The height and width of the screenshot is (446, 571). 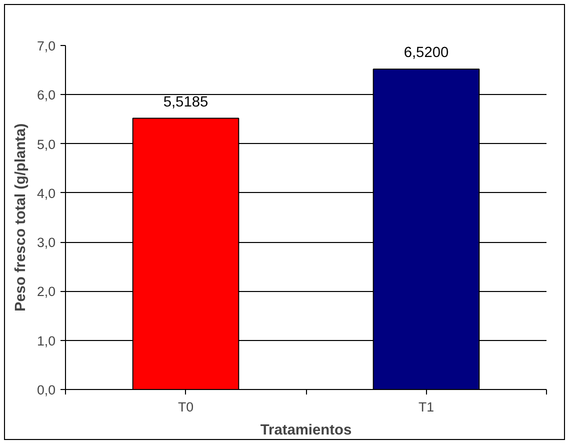 I want to click on x-tick-label: T1, so click(x=426, y=407).